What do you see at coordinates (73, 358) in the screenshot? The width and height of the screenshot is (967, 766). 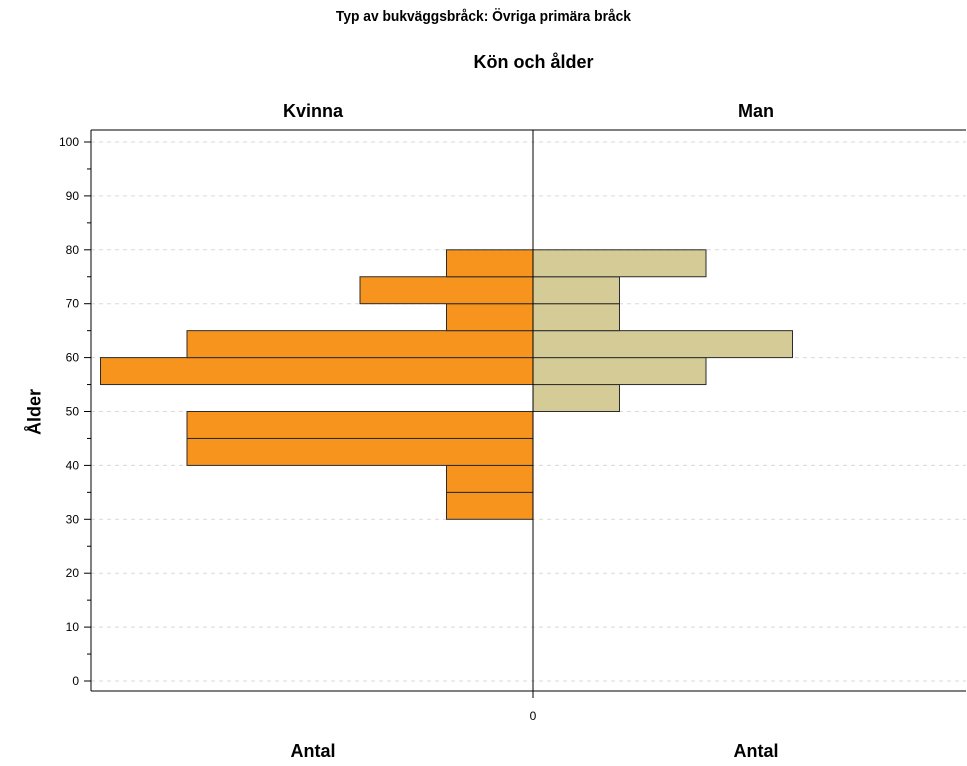 I see `y-tick-label-60: 60` at bounding box center [73, 358].